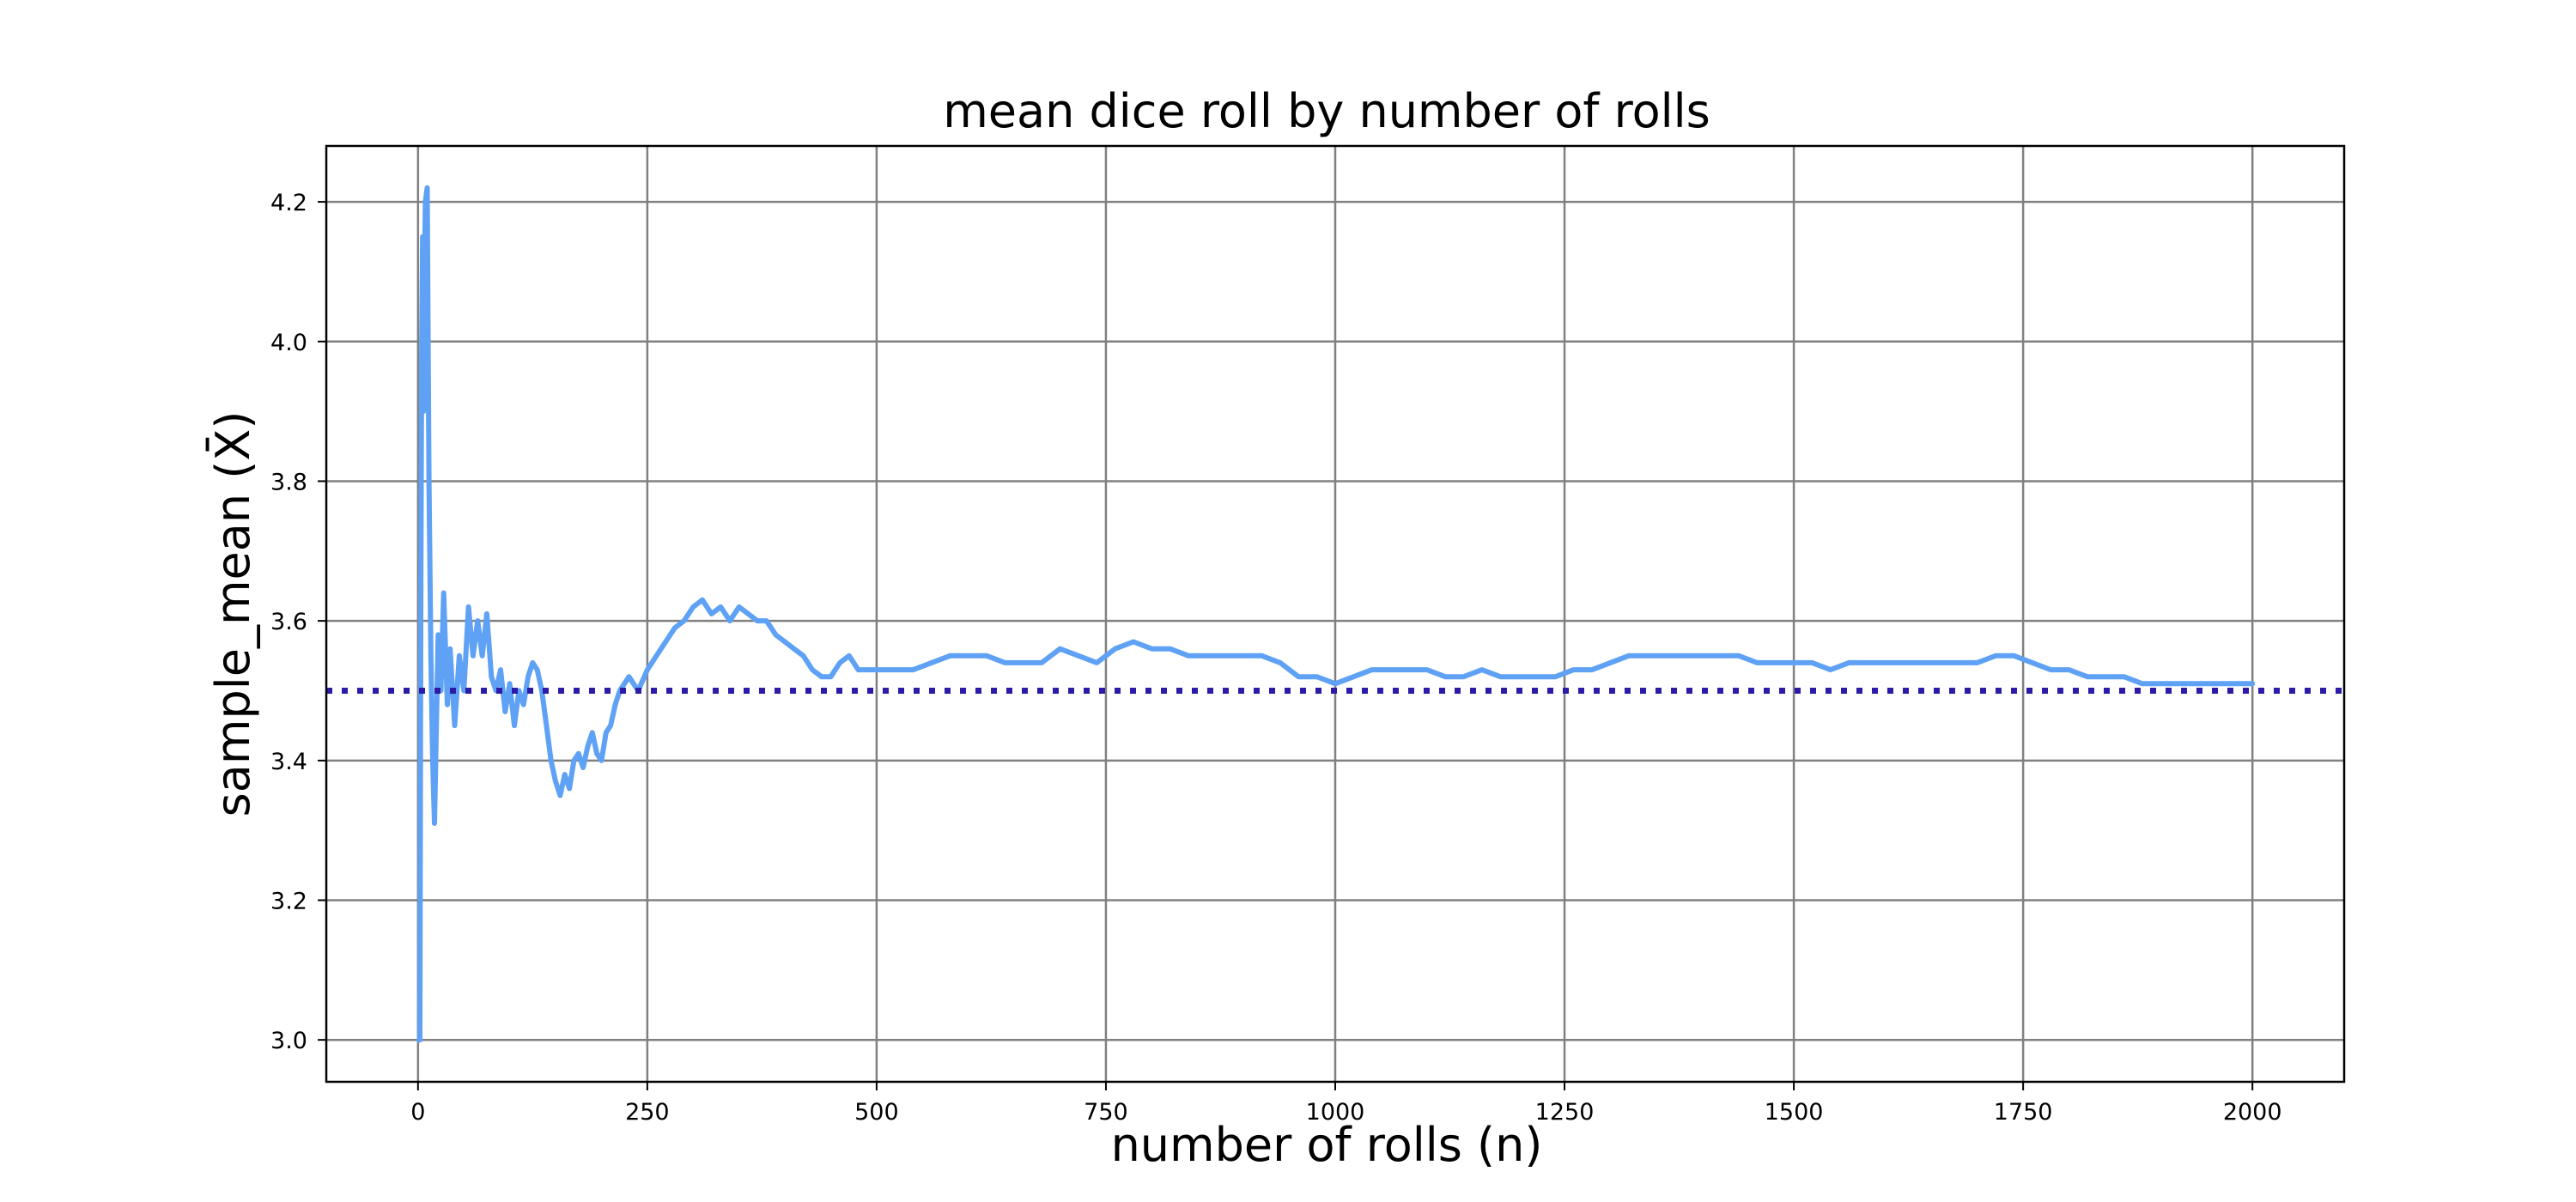  I want to click on y-tick-label: 3.2, so click(289, 902).